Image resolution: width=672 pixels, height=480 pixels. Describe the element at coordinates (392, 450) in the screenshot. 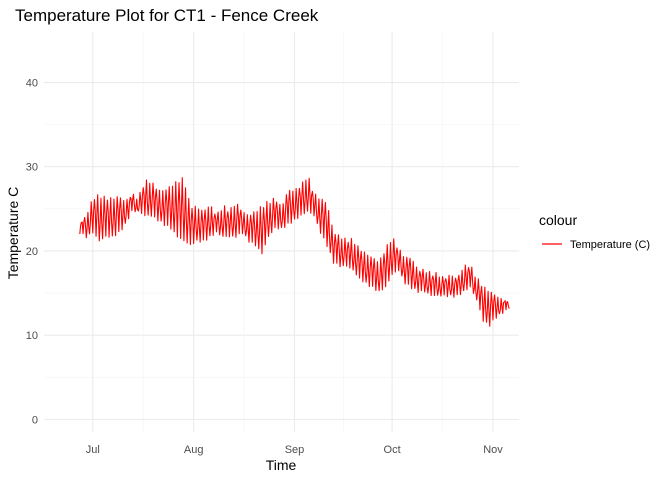

I see `x-tick-label: Oct` at that location.